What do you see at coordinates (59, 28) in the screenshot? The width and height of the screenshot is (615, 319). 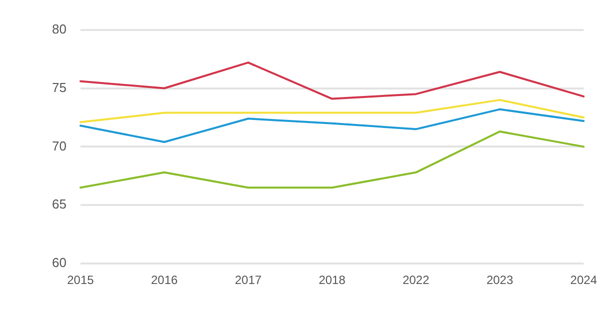 I see `y-tick-label: 80` at bounding box center [59, 28].